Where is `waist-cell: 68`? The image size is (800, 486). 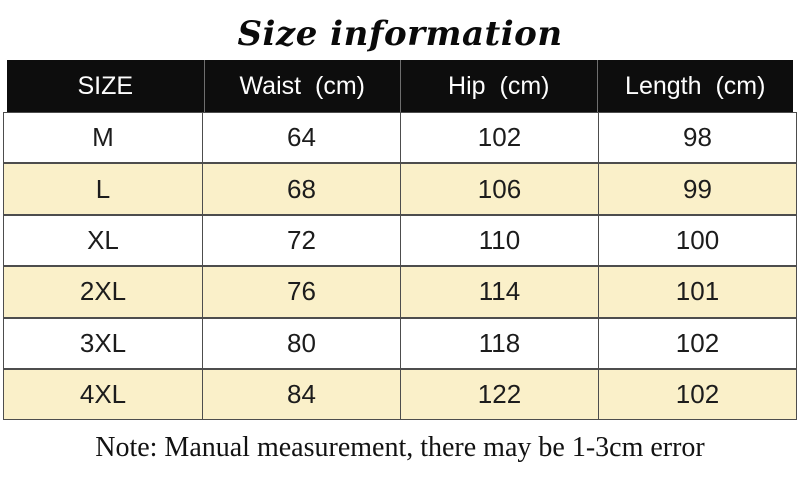
waist-cell: 68 is located at coordinates (301, 189).